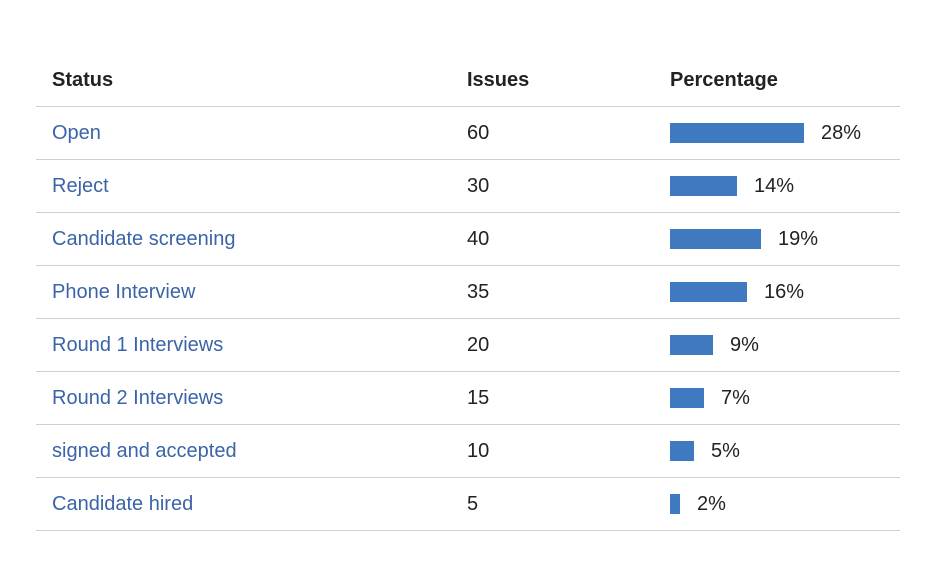  I want to click on status-link: Candidate screening, so click(144, 238).